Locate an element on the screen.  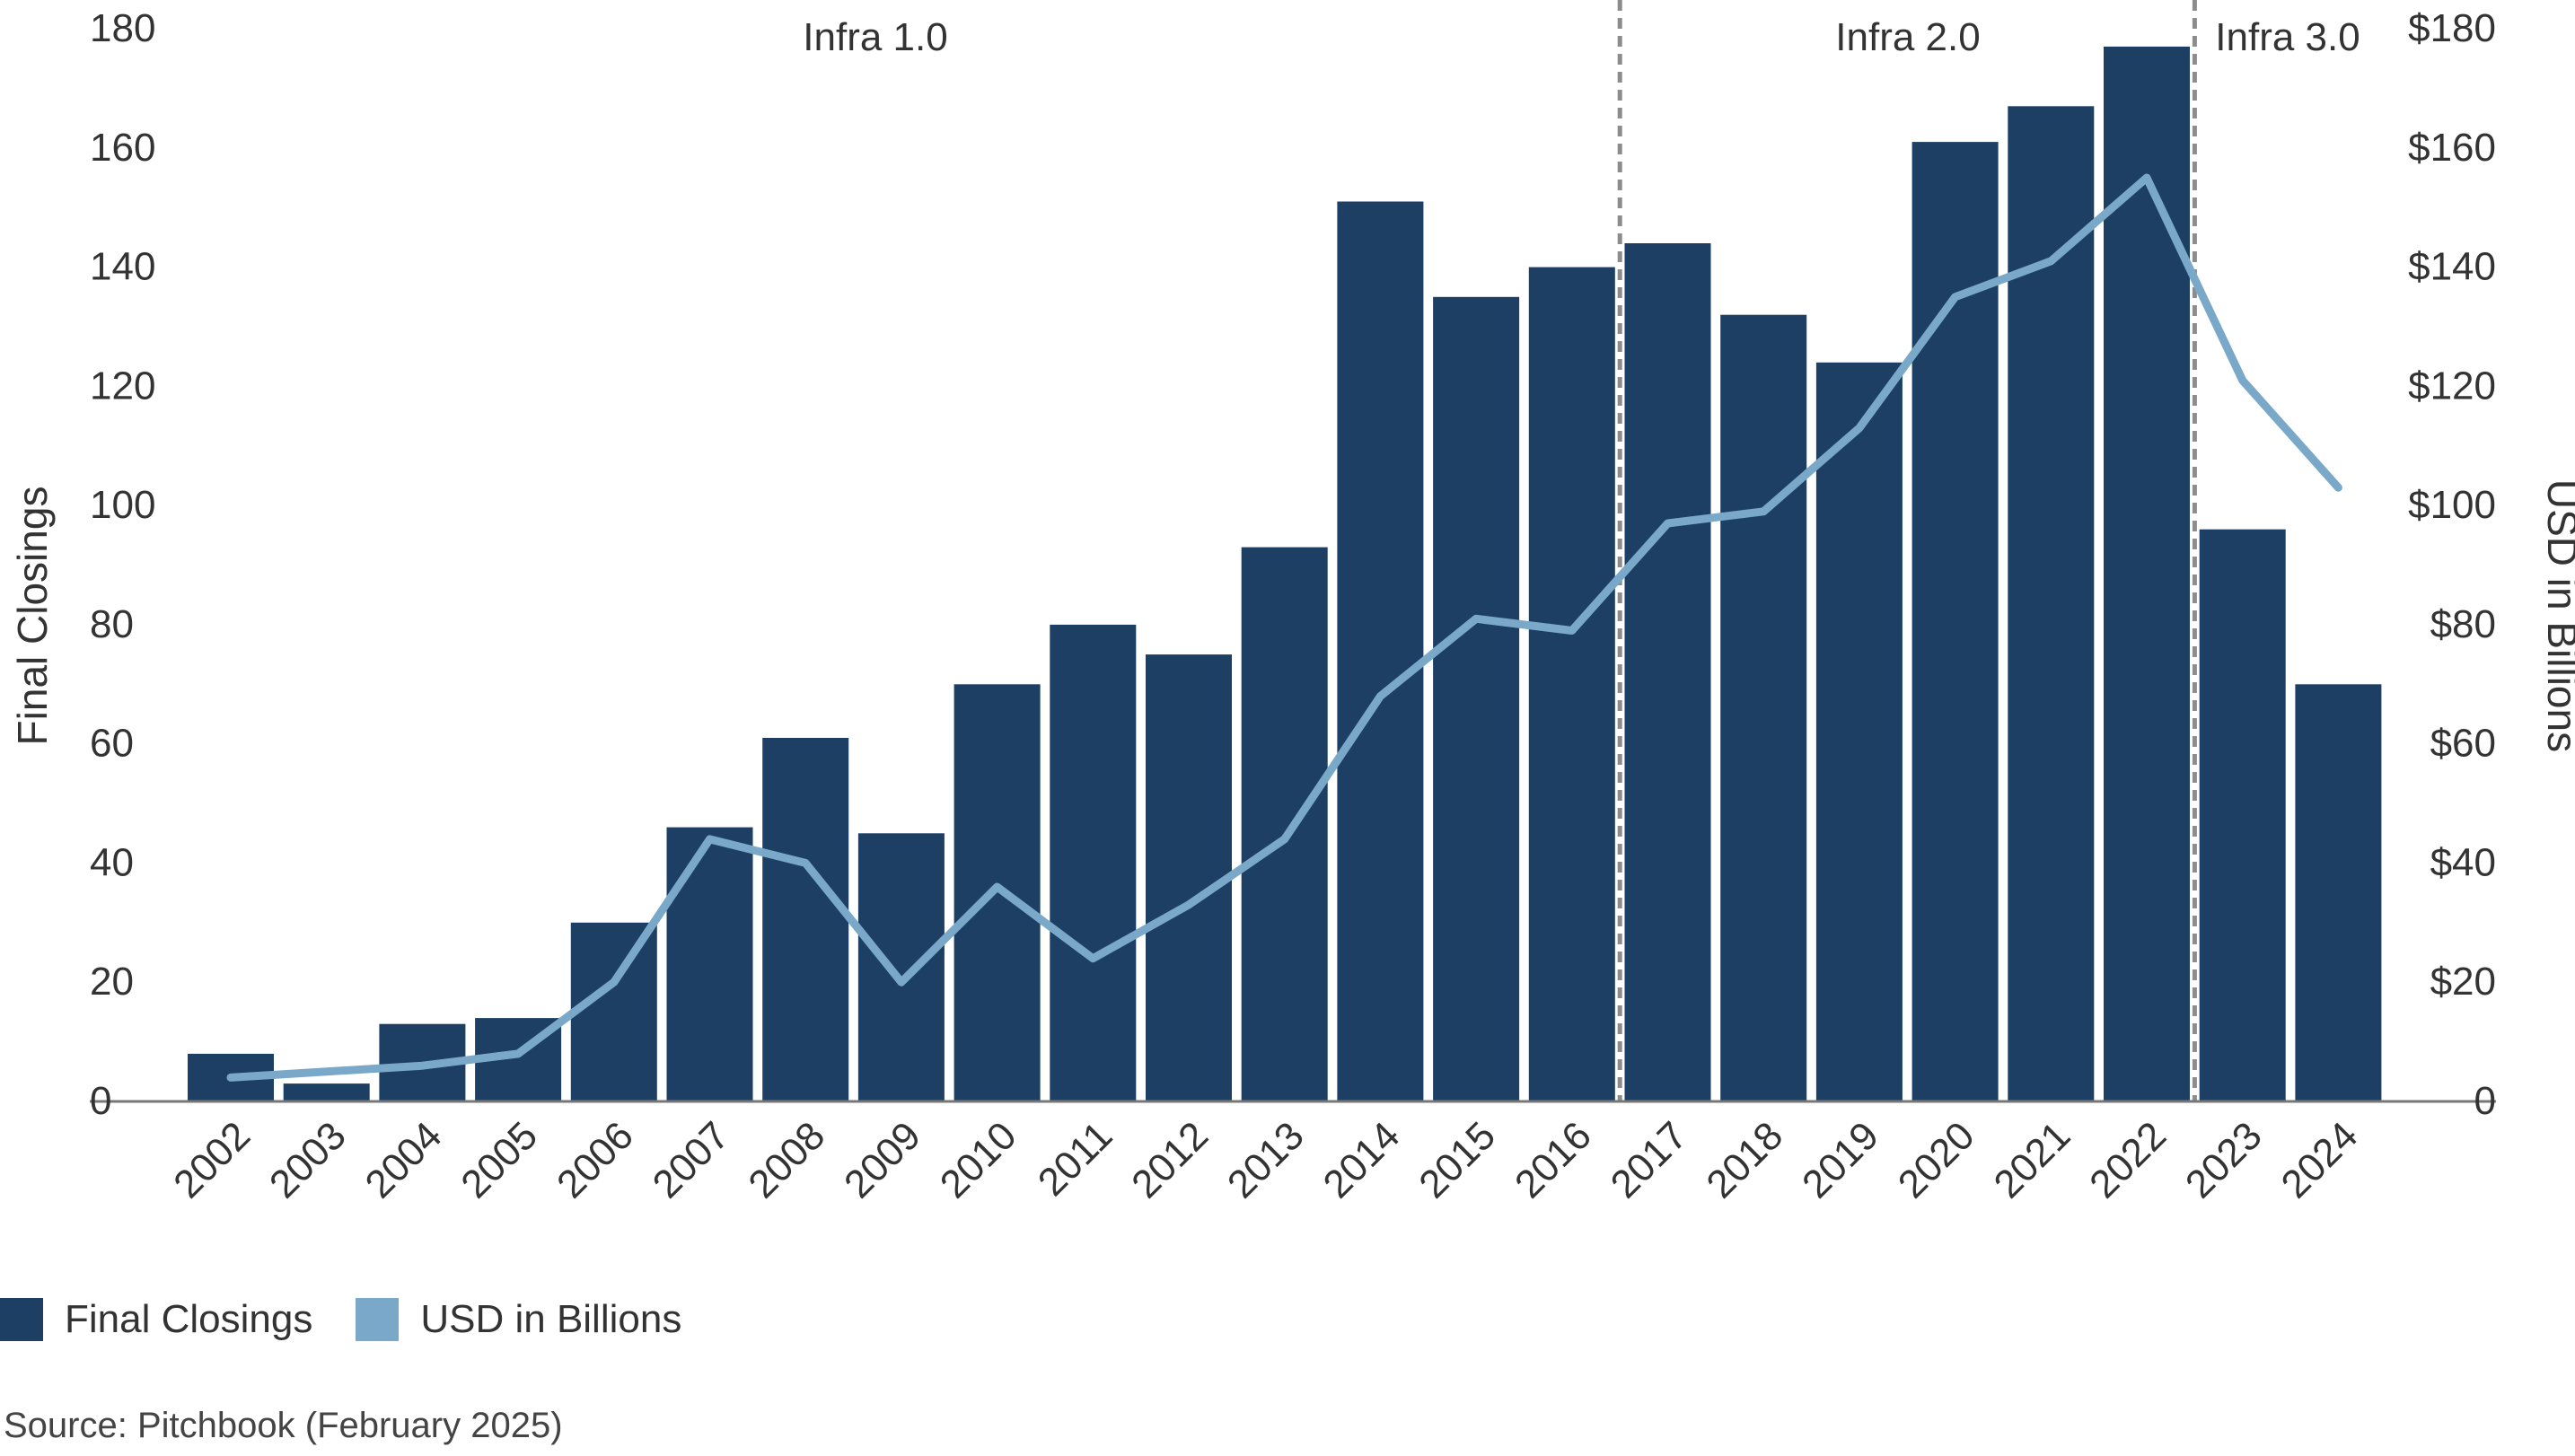
bar-2012 is located at coordinates (1189, 877).